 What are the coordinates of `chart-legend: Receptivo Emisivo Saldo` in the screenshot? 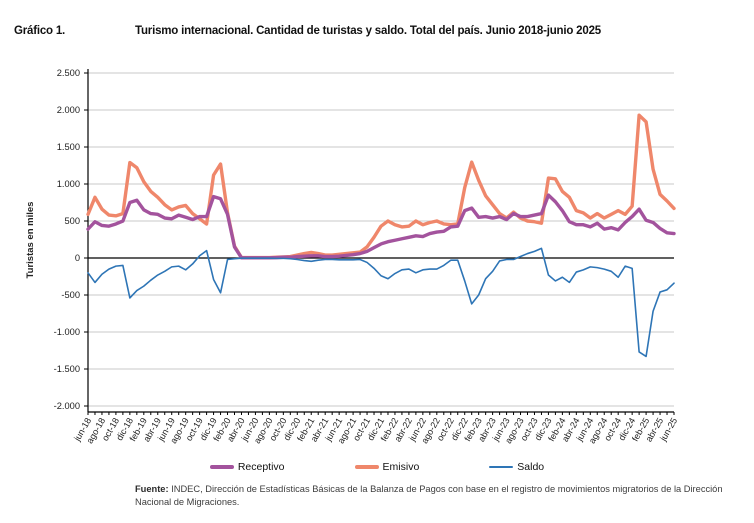 It's located at (377, 467).